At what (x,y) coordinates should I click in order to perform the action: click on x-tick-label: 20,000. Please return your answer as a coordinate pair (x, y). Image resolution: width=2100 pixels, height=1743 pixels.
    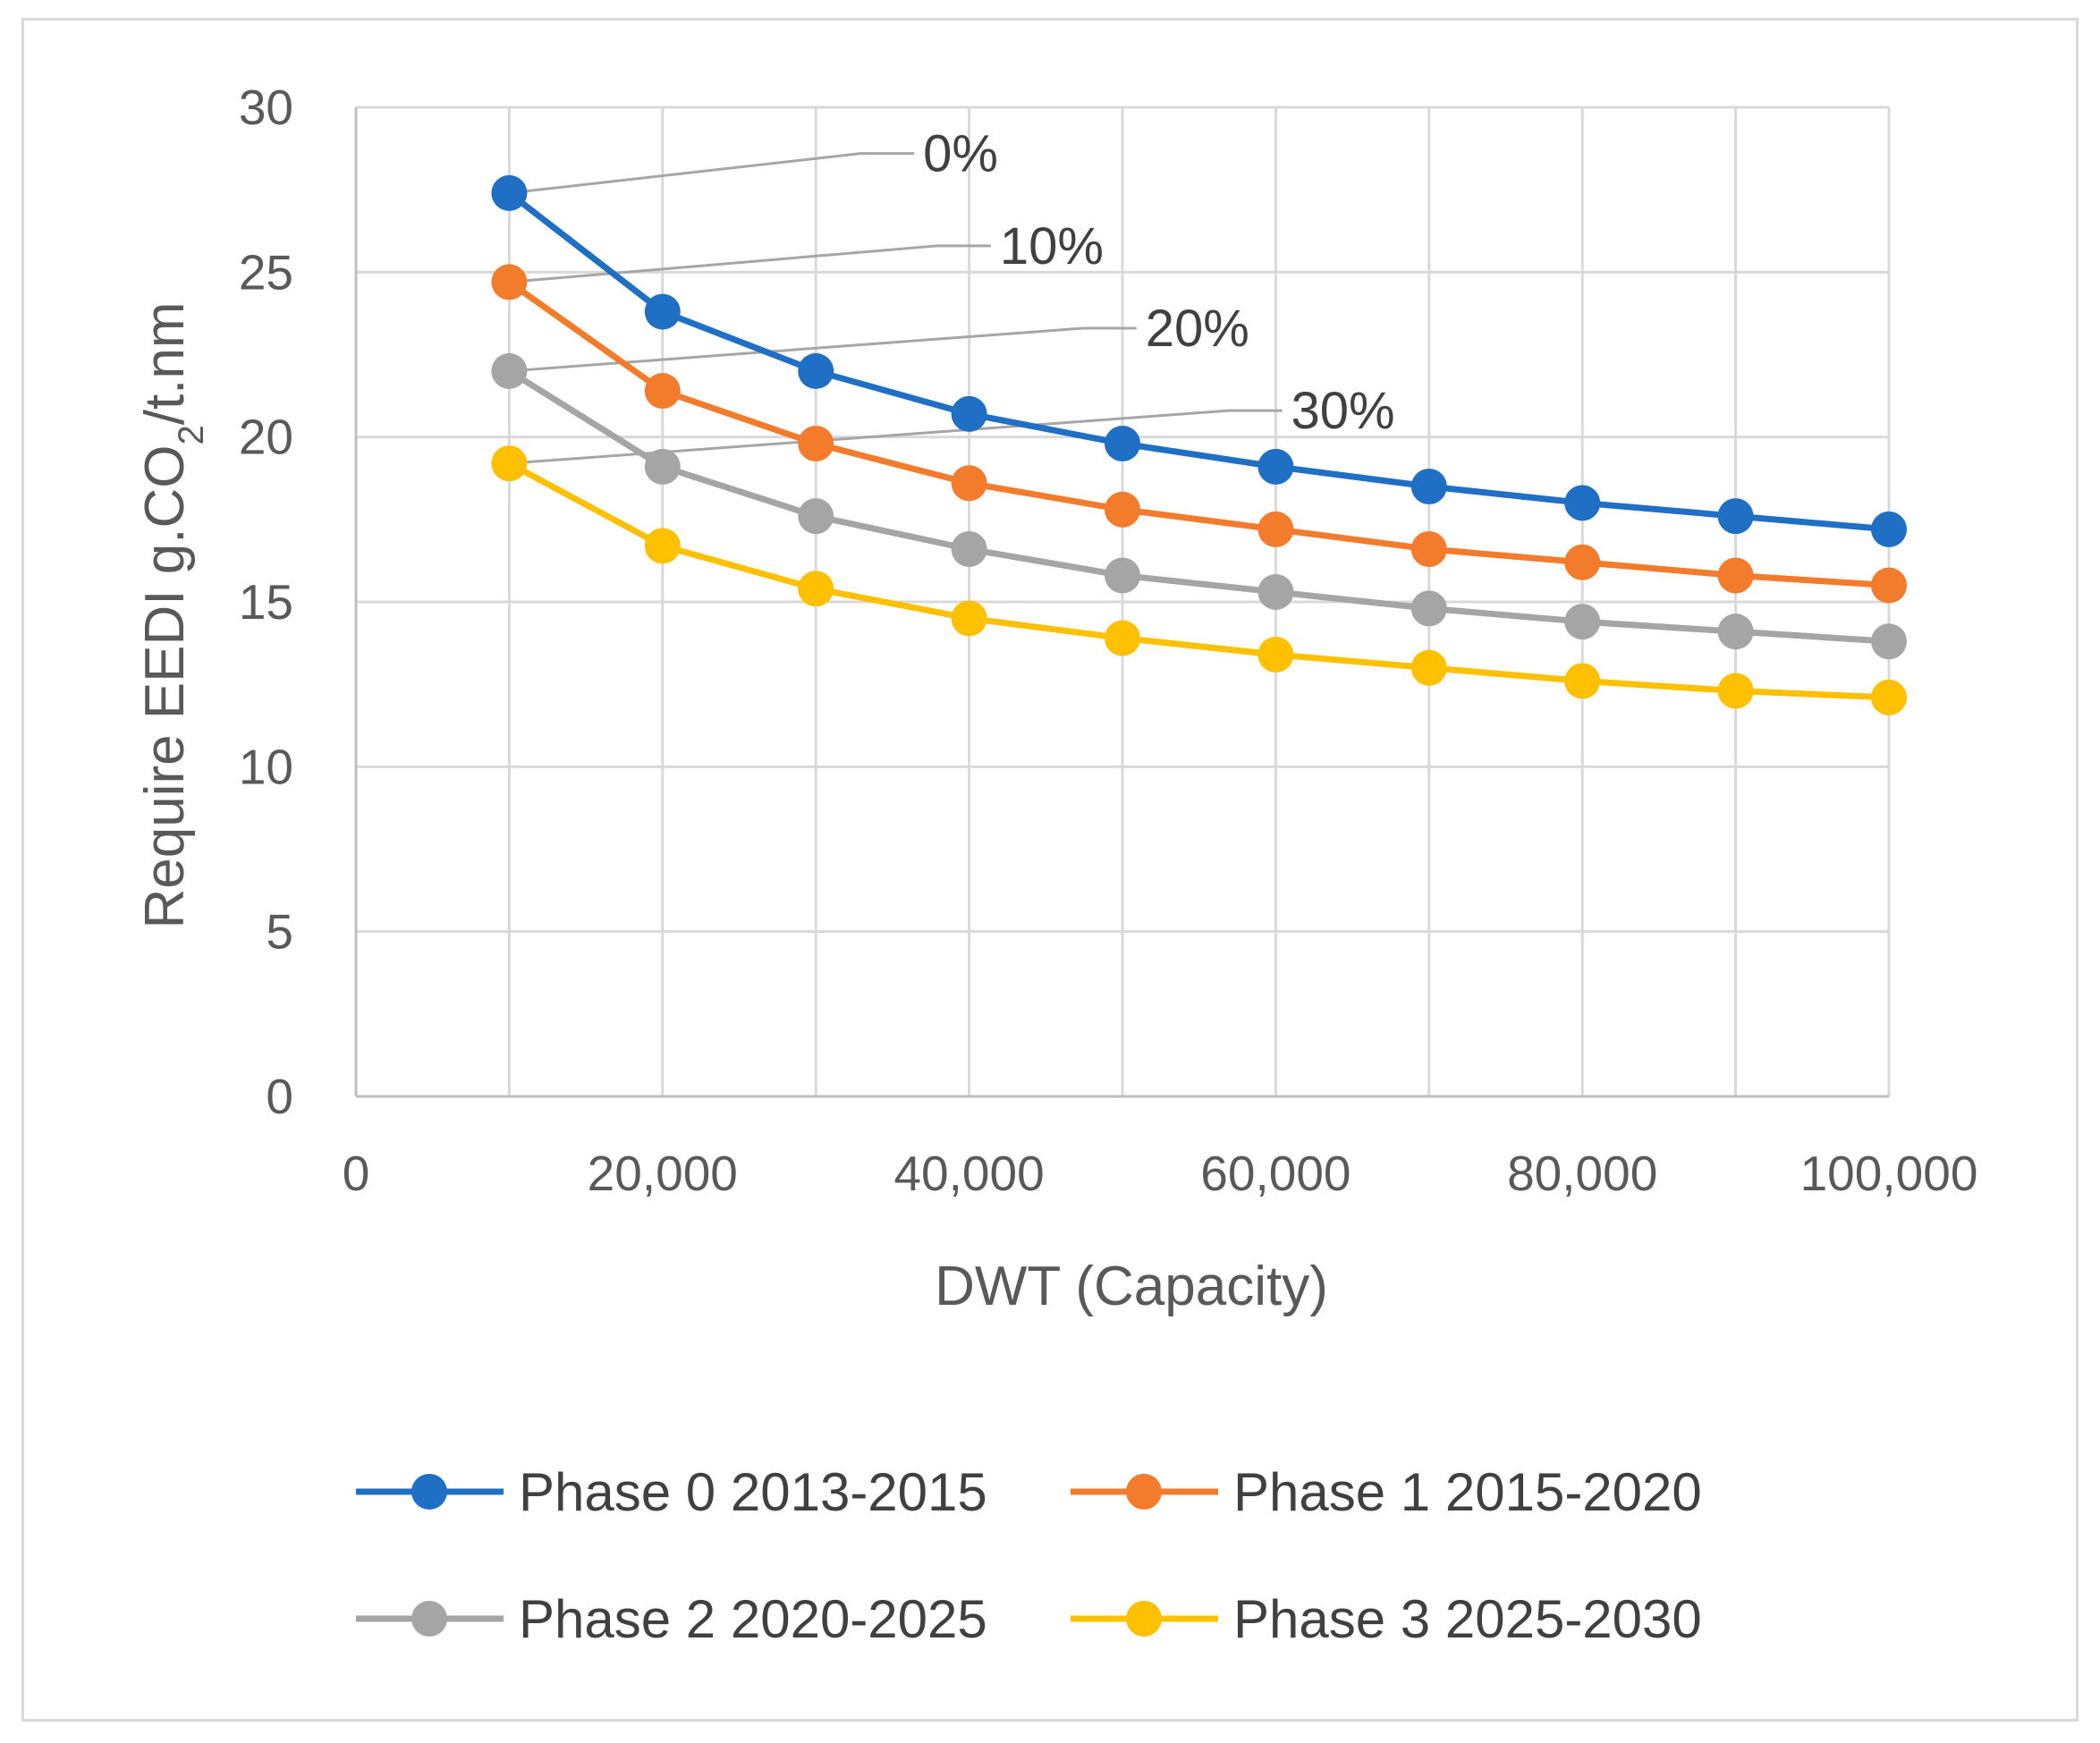
    Looking at the image, I should click on (663, 1173).